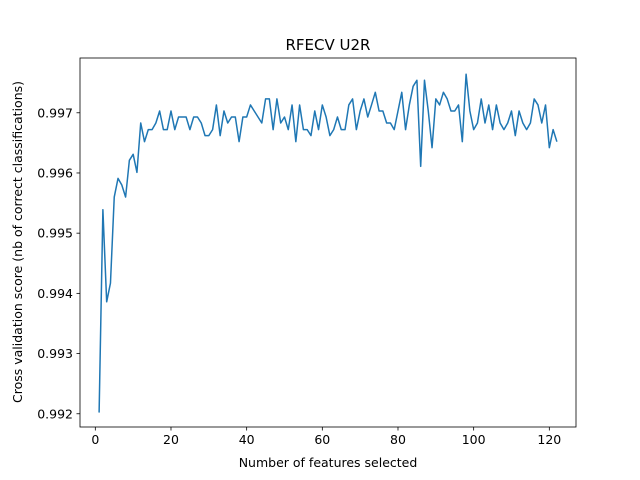  Describe the element at coordinates (58, 263) in the screenshot. I see `y-axis-ticks: 0.992 0.993 0.994 0.995 0.996 0.997` at that location.